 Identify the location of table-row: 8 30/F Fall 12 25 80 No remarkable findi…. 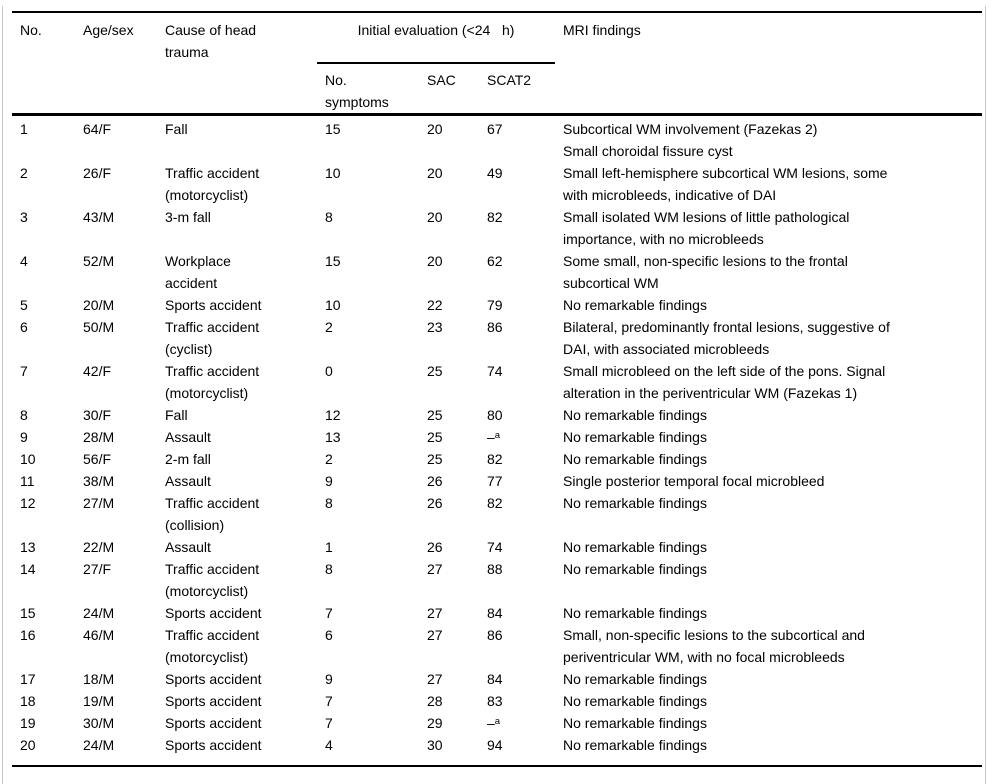
(497, 415).